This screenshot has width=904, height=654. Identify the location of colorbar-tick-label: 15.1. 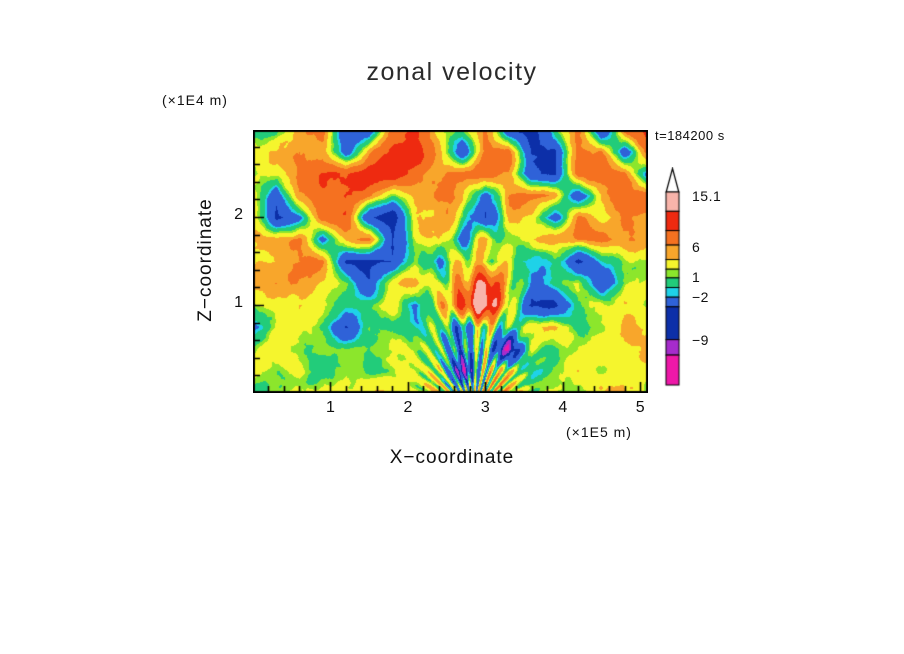
(707, 195).